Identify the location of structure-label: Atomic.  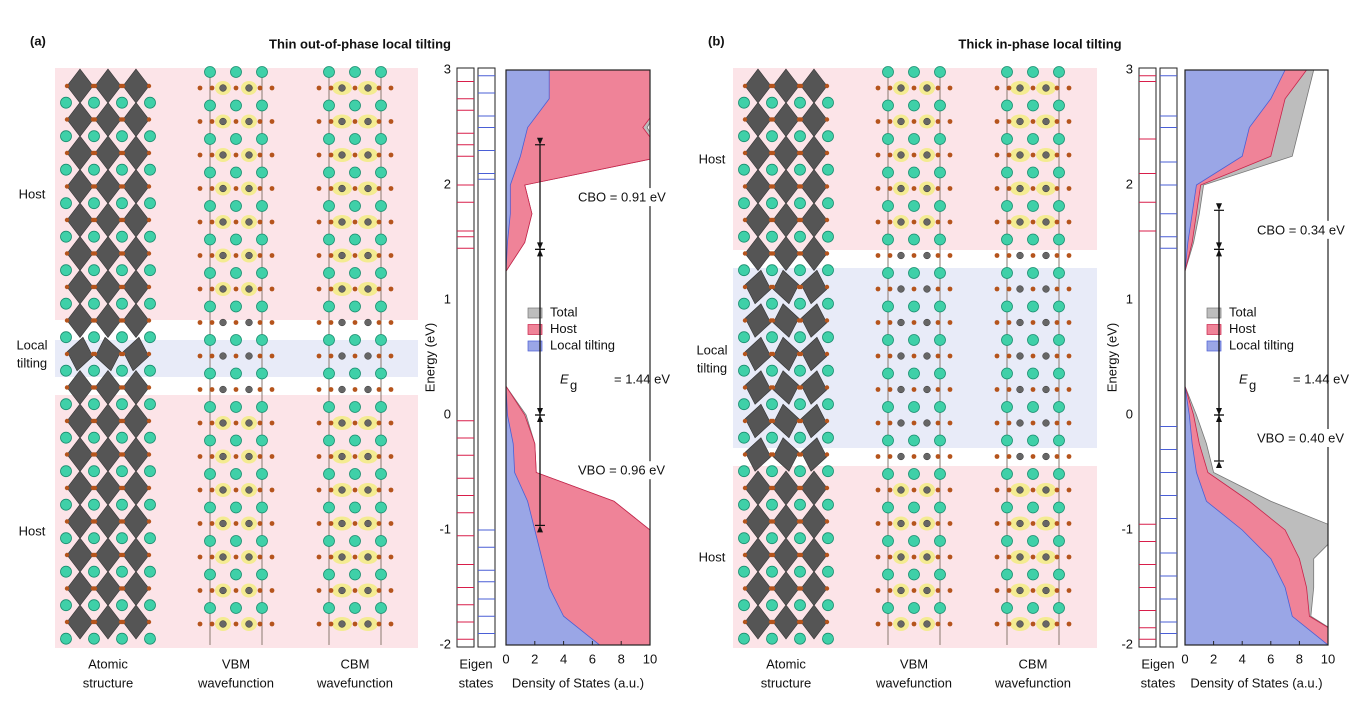
(786, 663).